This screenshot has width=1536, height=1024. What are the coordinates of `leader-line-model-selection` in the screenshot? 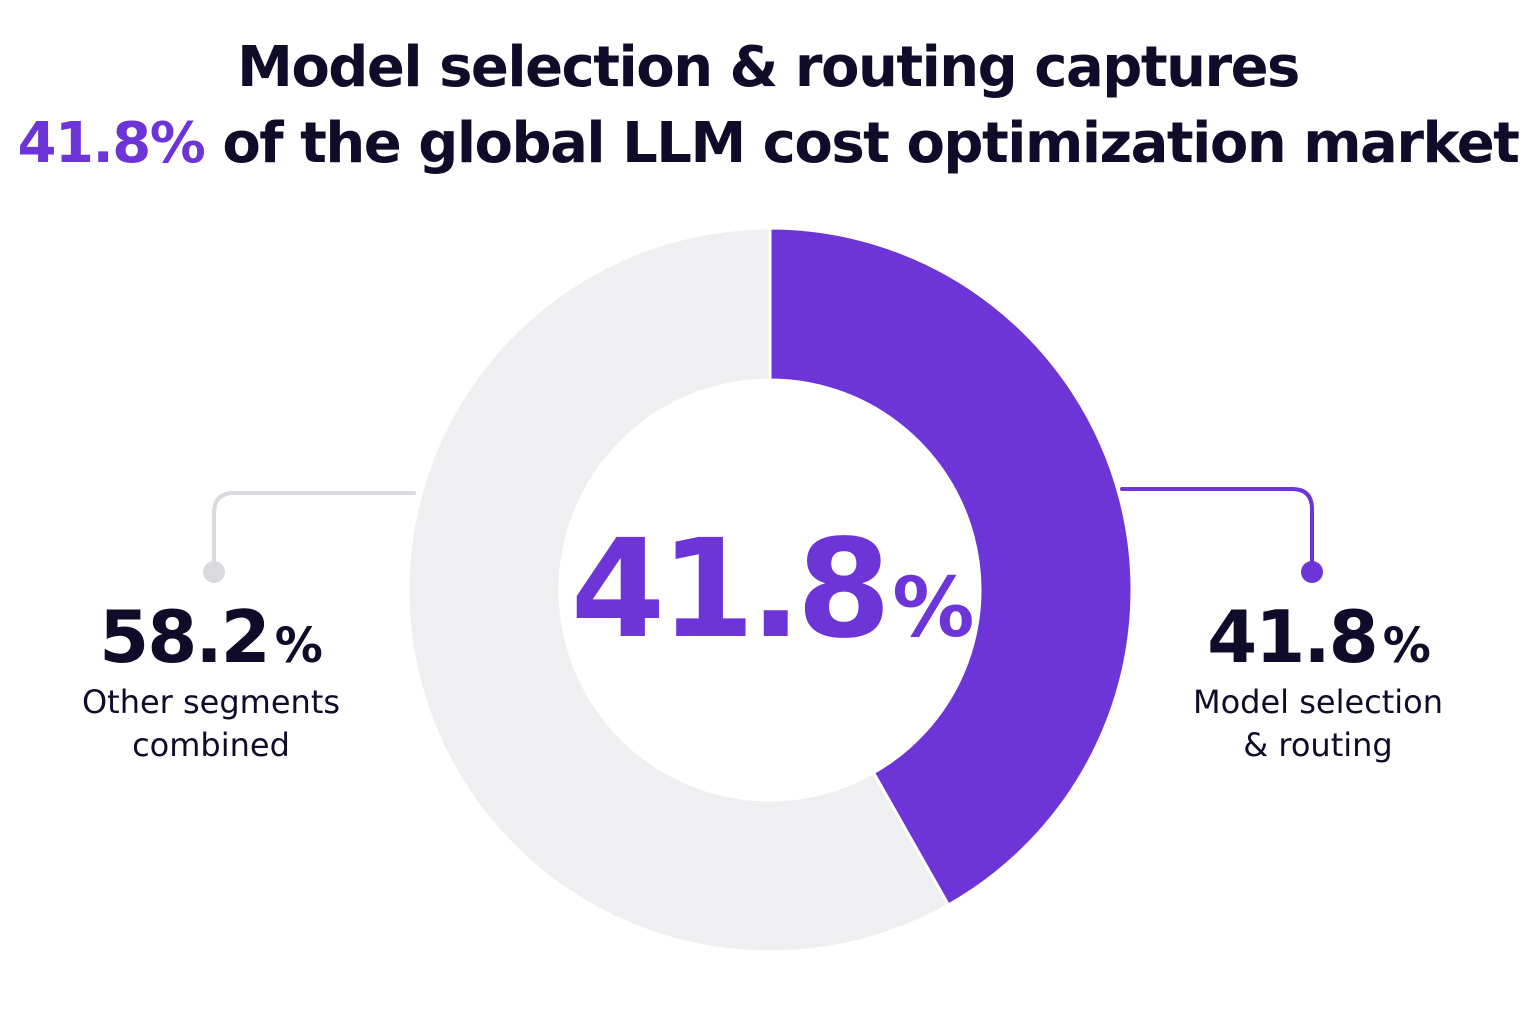 It's located at (1217, 530).